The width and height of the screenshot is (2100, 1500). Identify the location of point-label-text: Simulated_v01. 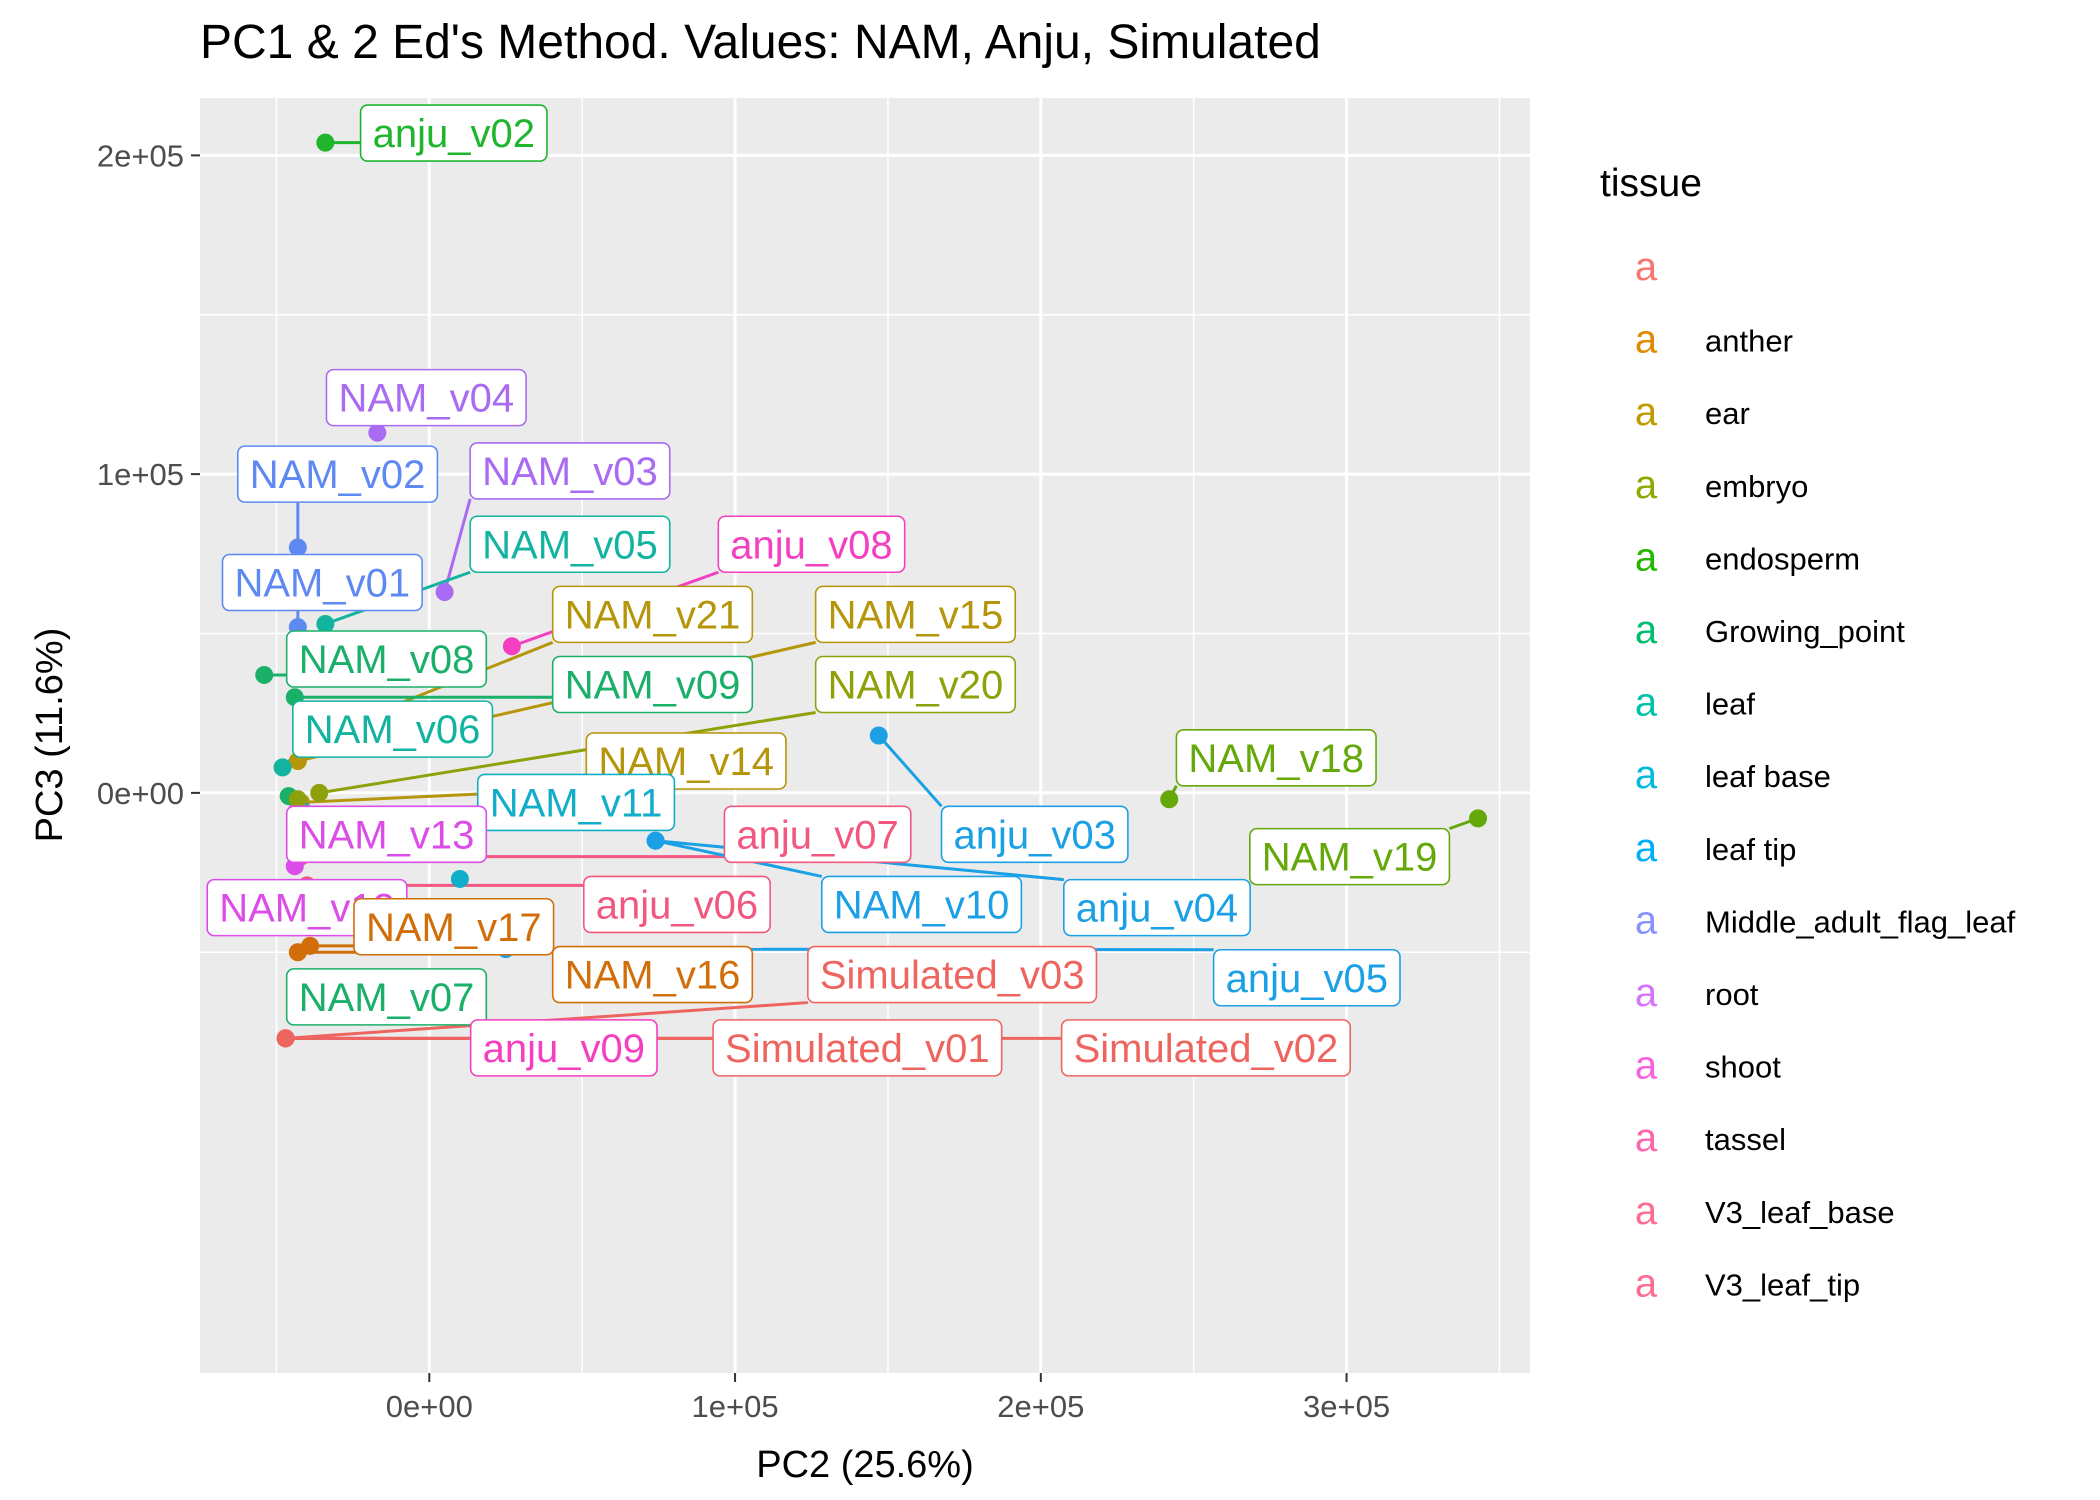
(857, 1049).